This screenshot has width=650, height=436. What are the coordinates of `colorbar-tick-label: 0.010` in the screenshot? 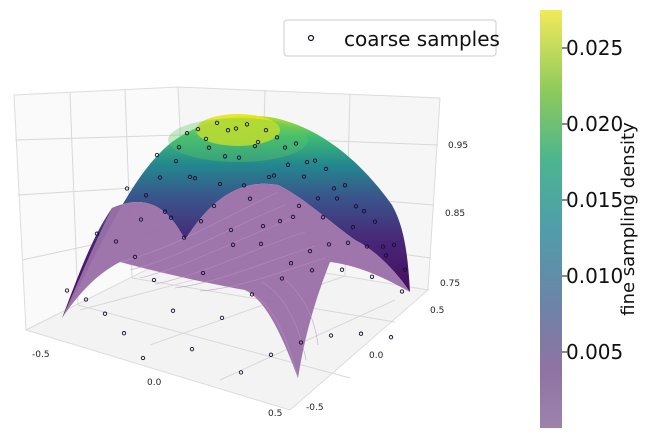 It's located at (594, 276).